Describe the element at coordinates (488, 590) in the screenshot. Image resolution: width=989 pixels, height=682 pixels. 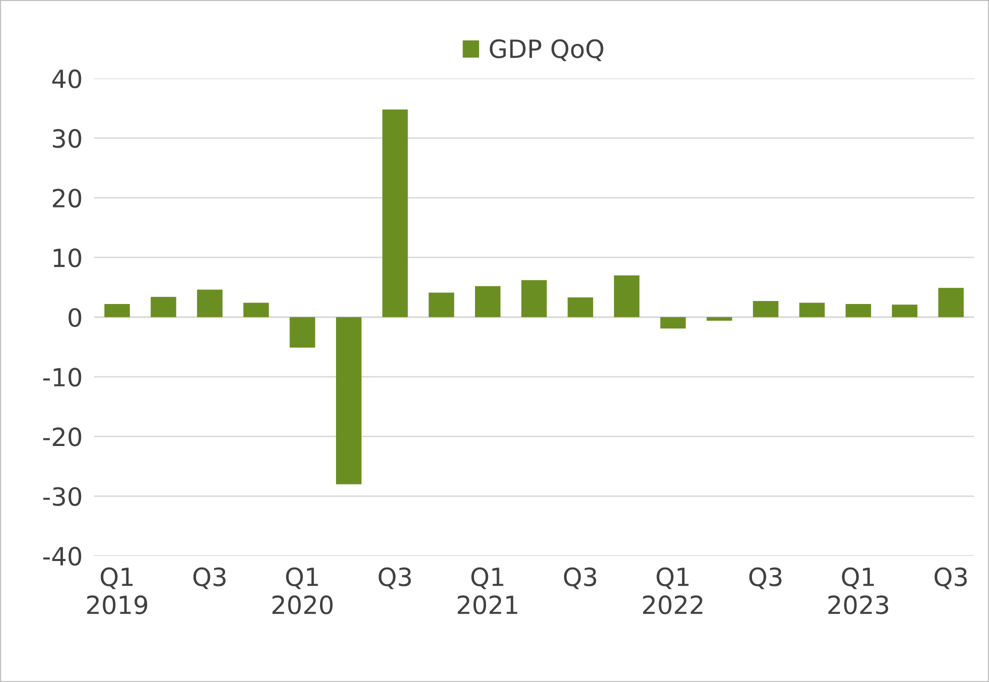
I see `x-tick-label: Q1 2021` at that location.